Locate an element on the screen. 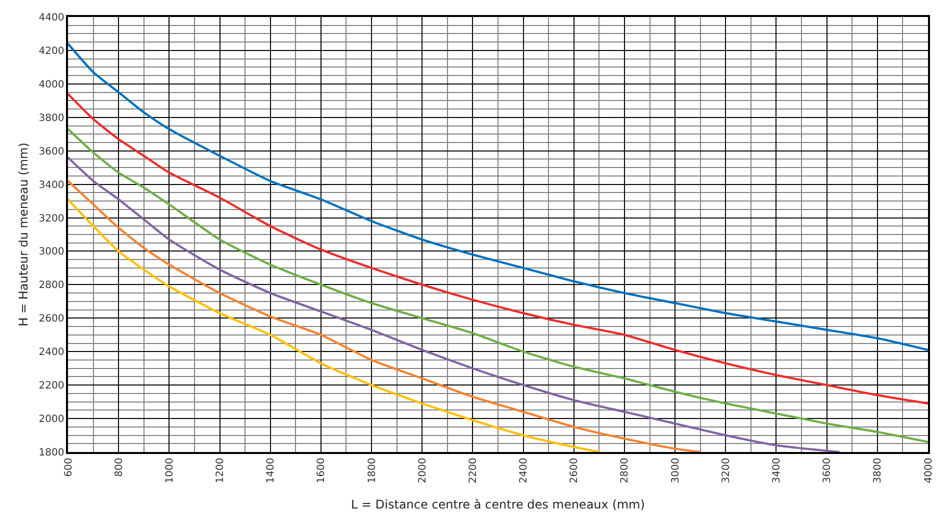 The image size is (946, 525). x-tick-label: 1000 is located at coordinates (170, 471).